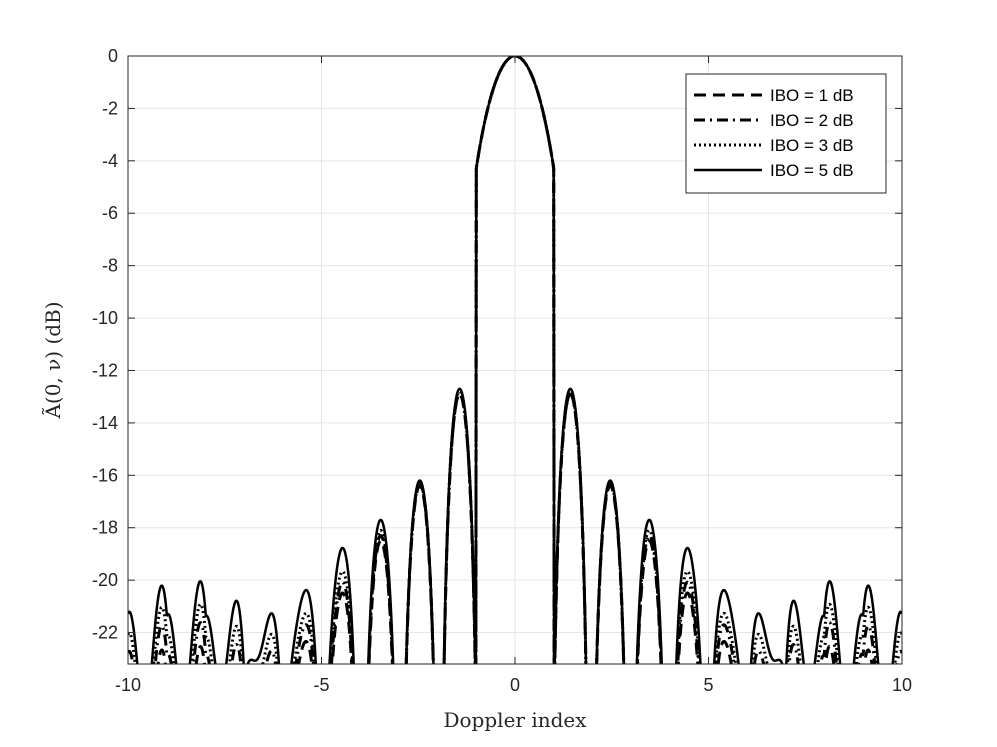  Describe the element at coordinates (812, 120) in the screenshot. I see `legend-label: IBO = 2 dB` at that location.